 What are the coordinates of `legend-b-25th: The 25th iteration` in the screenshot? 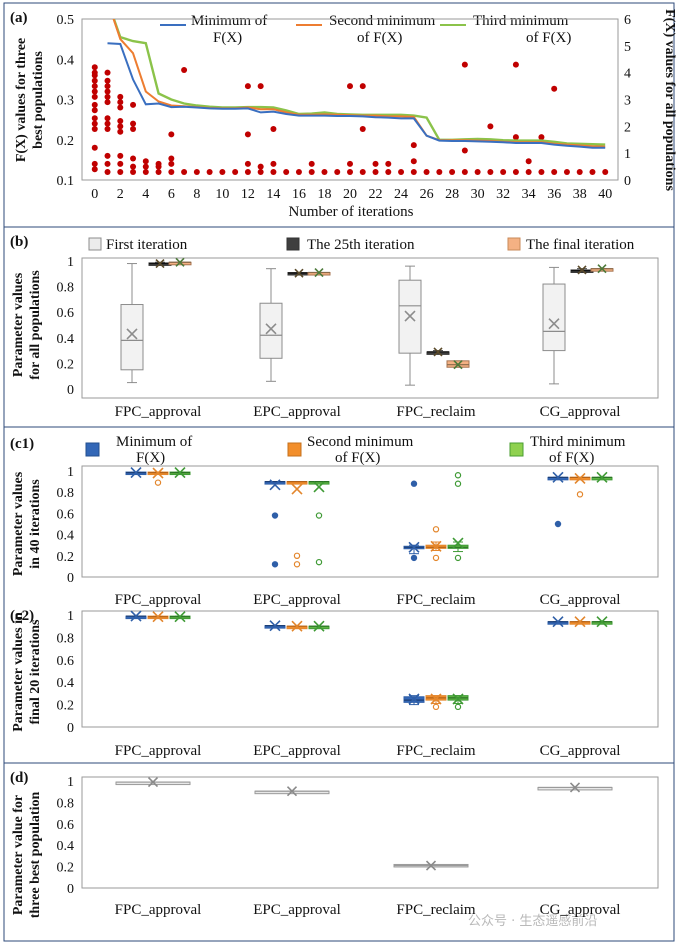 It's located at (361, 245).